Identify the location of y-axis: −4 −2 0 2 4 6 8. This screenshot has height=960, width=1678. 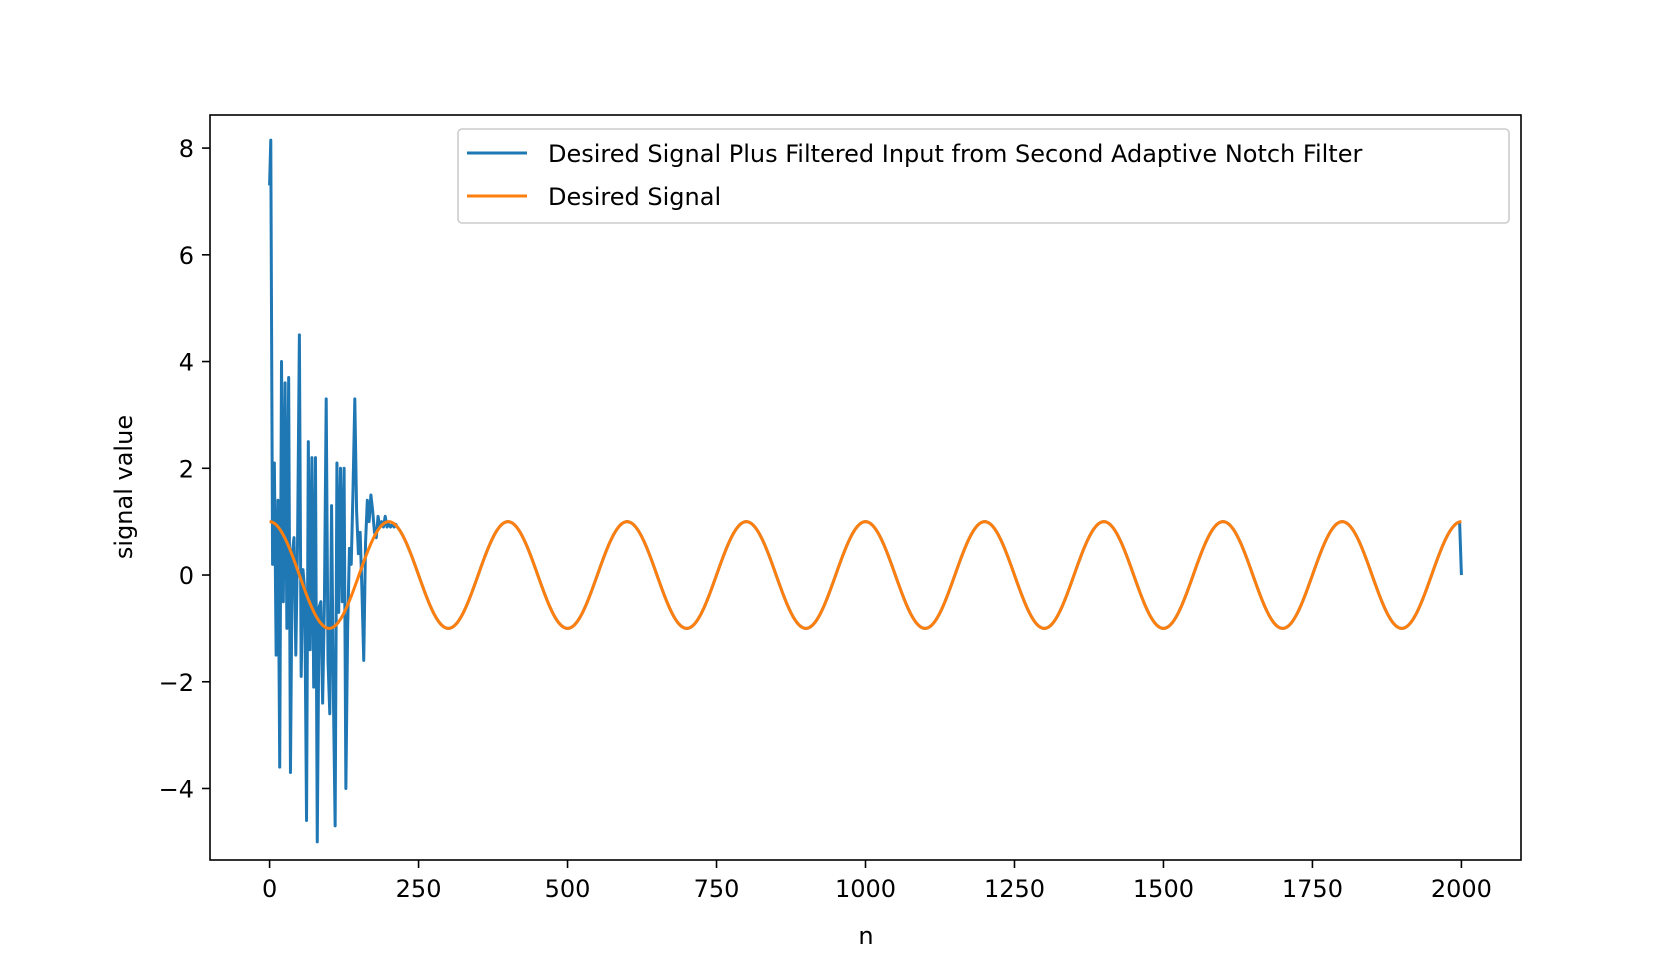
(184, 469).